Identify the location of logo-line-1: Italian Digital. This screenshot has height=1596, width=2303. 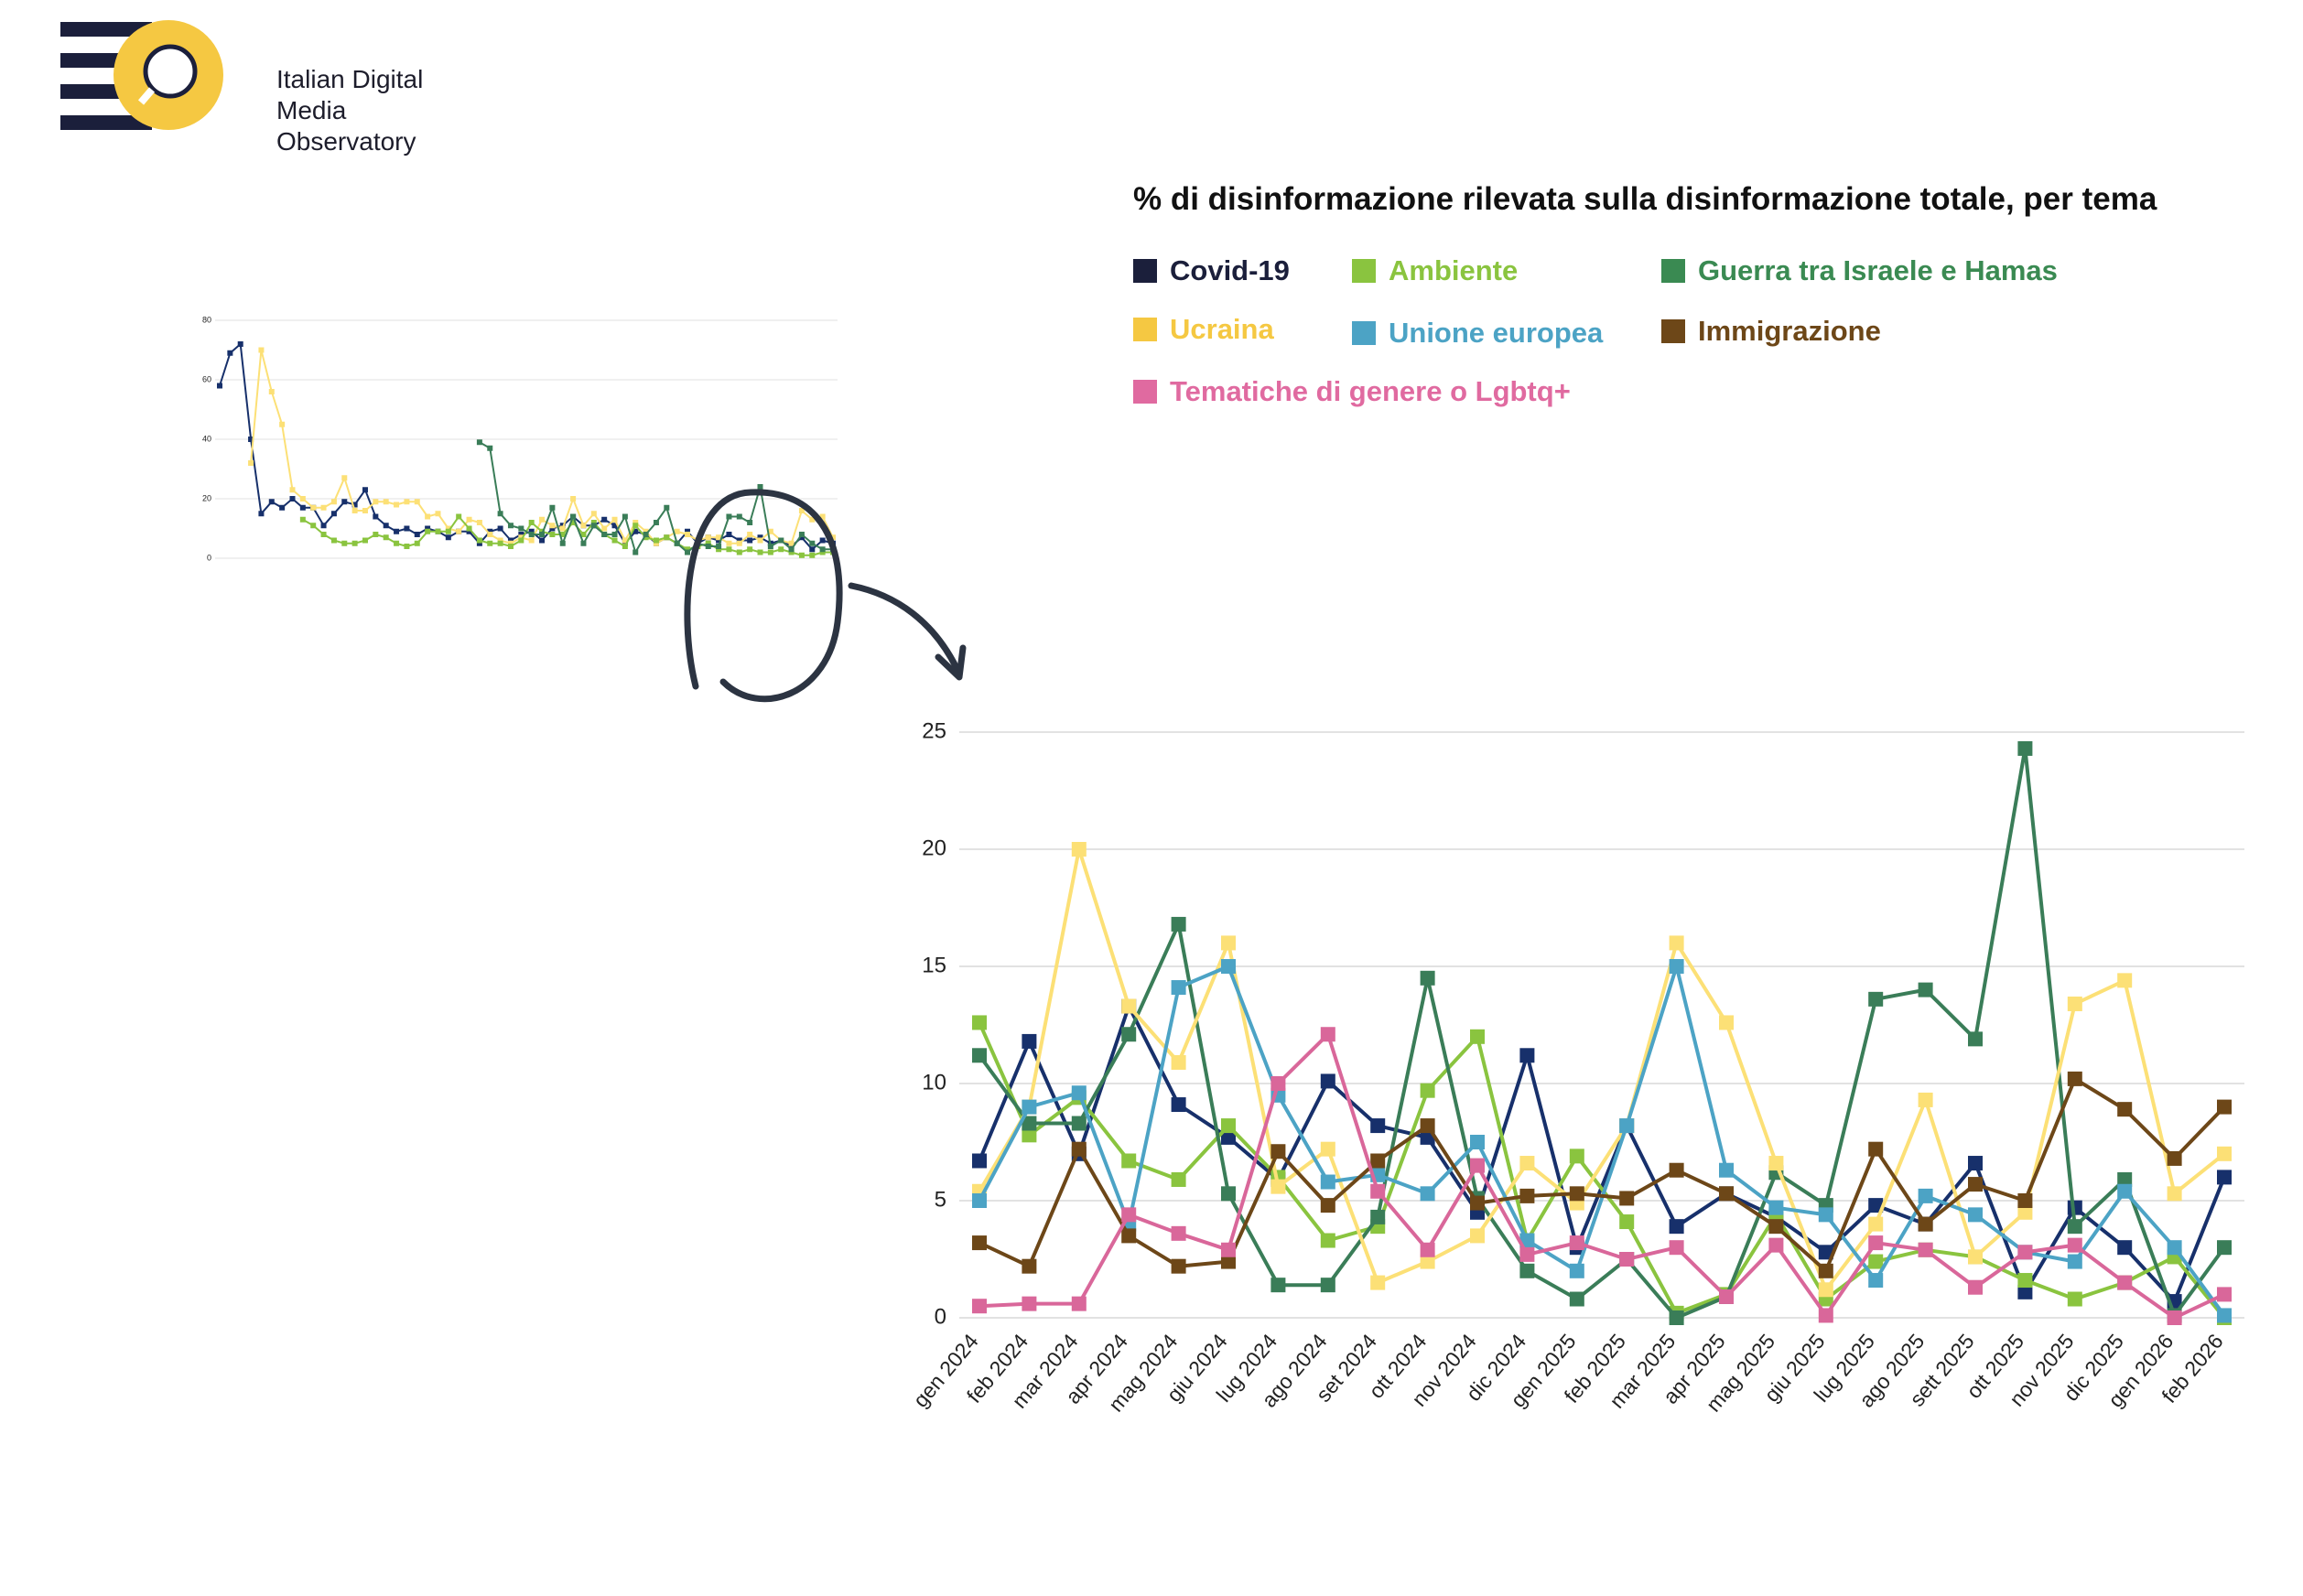
(350, 79).